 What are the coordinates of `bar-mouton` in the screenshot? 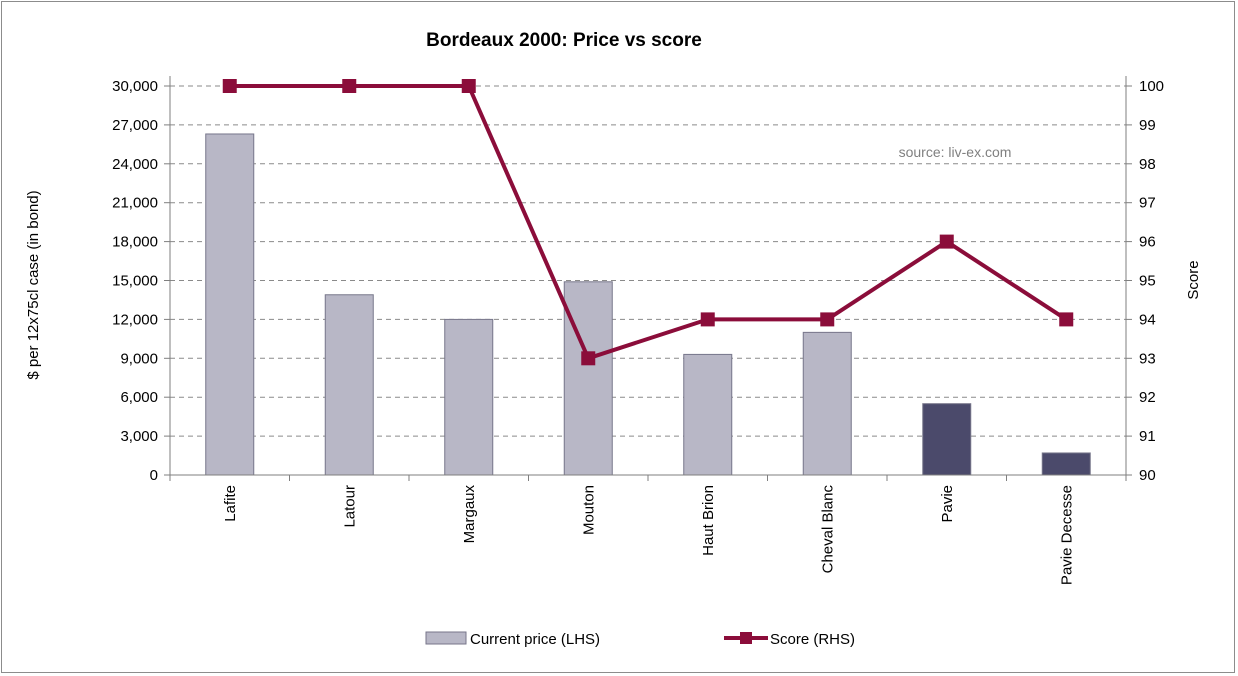 It's located at (588, 378).